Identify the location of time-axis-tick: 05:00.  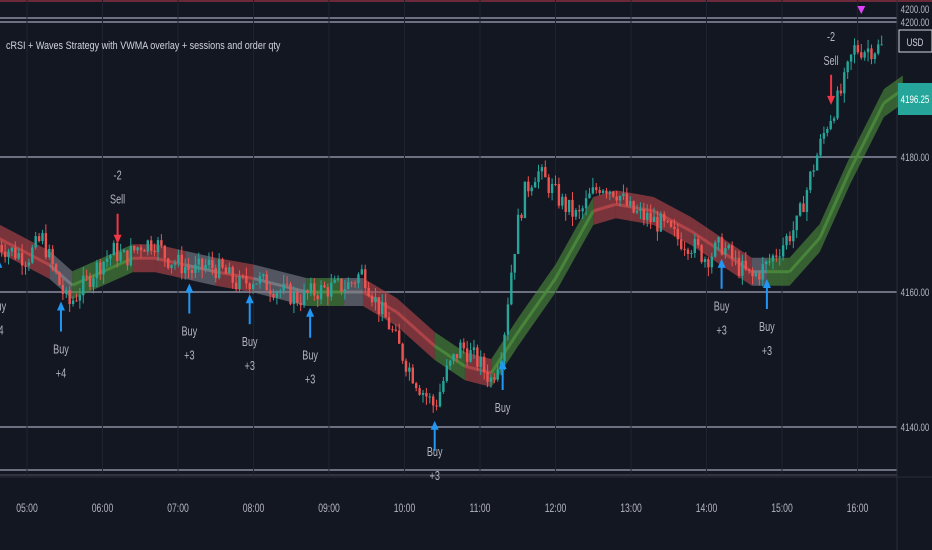
(27, 509).